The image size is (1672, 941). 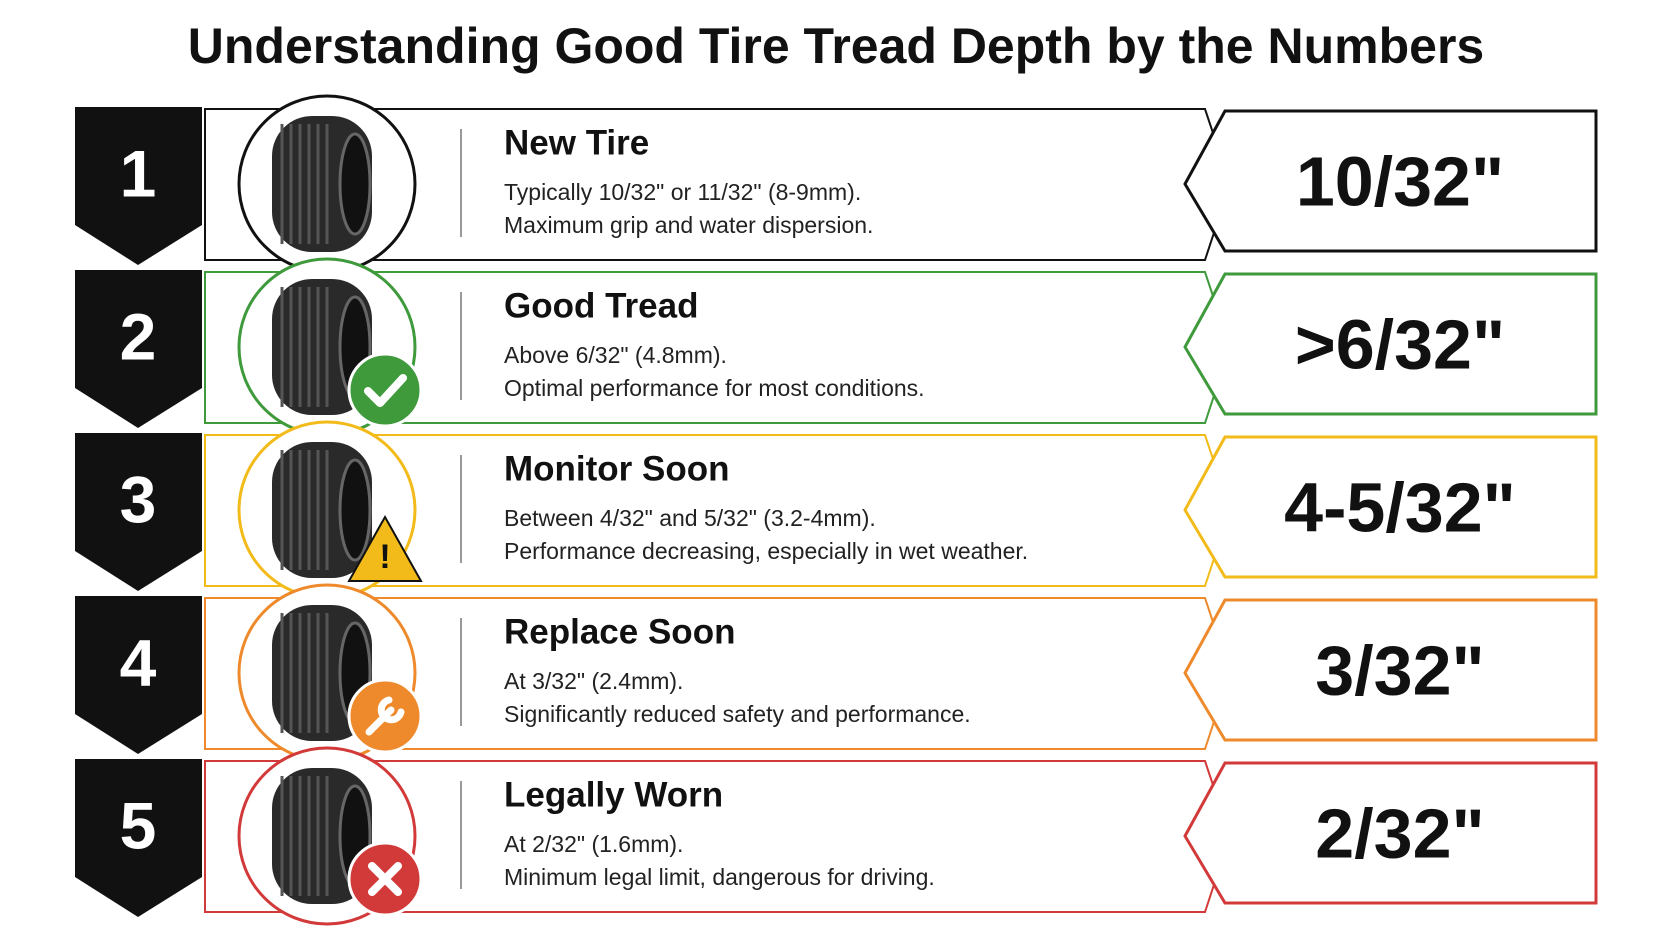 What do you see at coordinates (615, 355) in the screenshot?
I see `row-text: Above 6/32" (4.8mm).` at bounding box center [615, 355].